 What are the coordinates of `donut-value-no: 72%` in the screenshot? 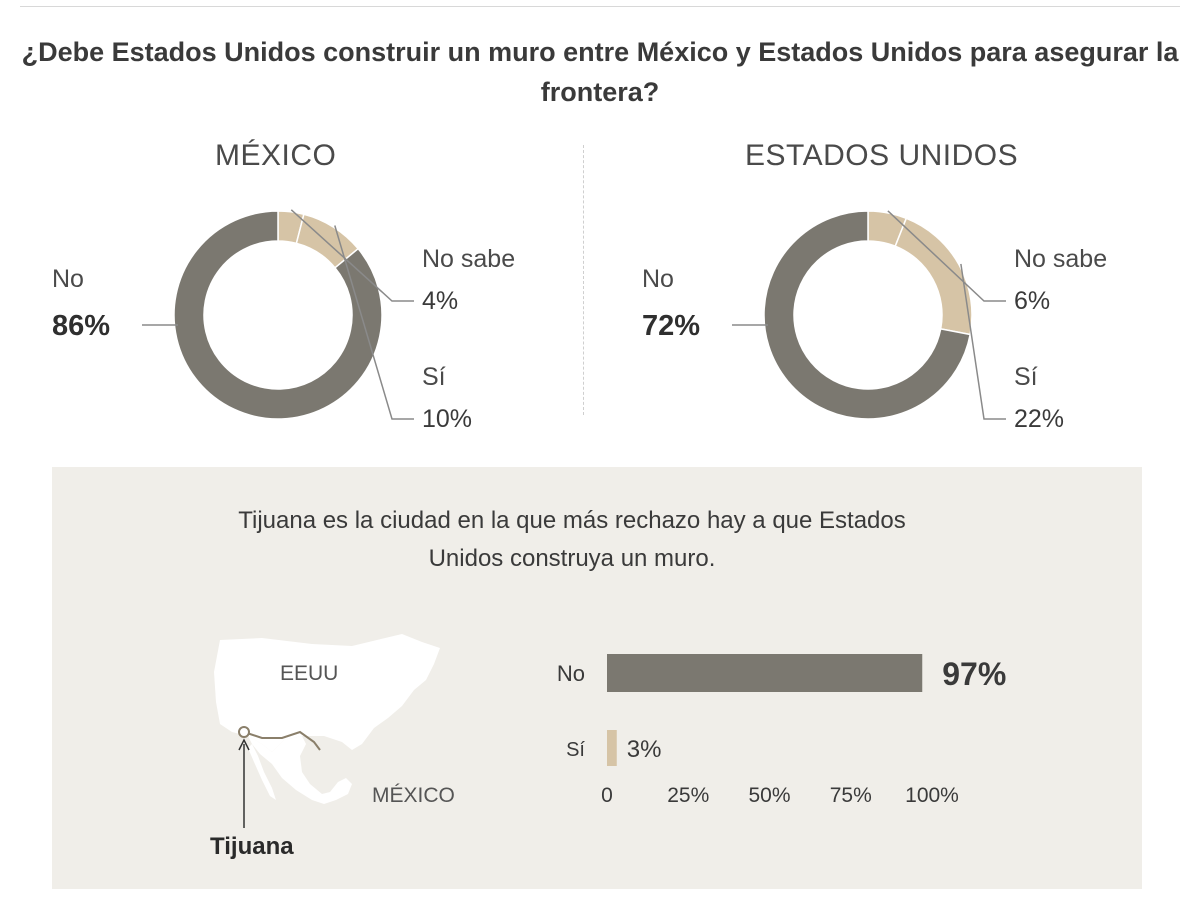 It's located at (671, 326).